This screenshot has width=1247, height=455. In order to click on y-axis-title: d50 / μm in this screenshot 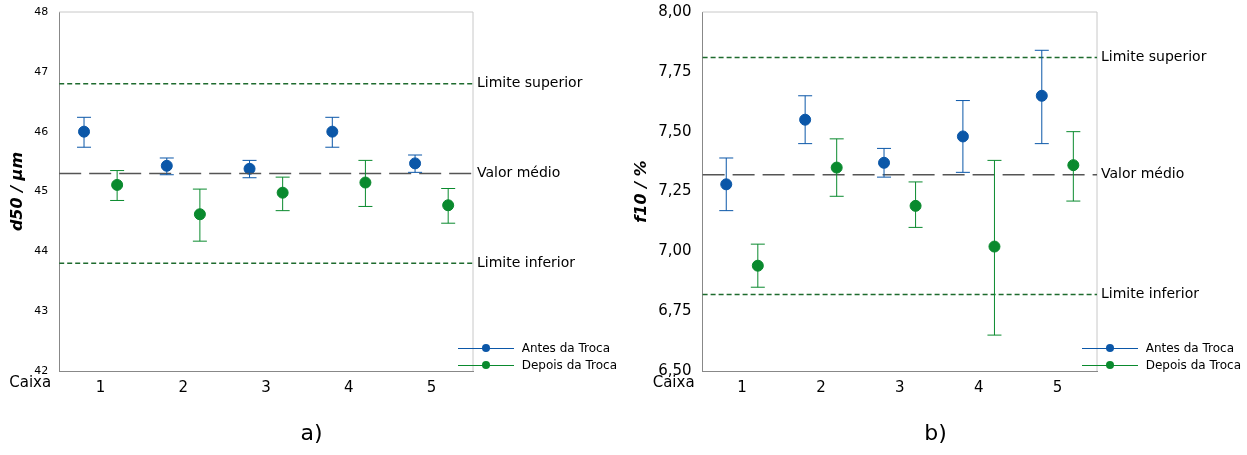, I will do `click(16, 191)`.